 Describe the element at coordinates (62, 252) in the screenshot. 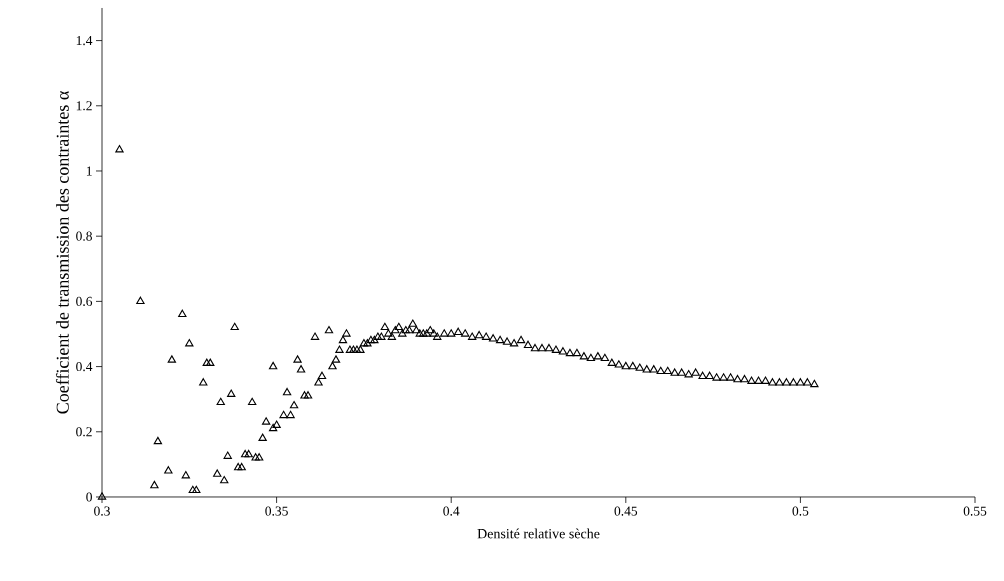

I see `y-axis-title: Coefficient de transmission des contraintes α` at that location.